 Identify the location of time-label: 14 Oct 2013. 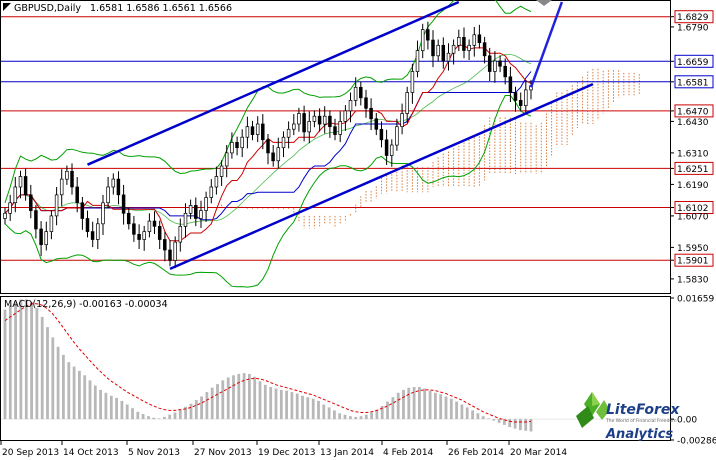
(91, 453).